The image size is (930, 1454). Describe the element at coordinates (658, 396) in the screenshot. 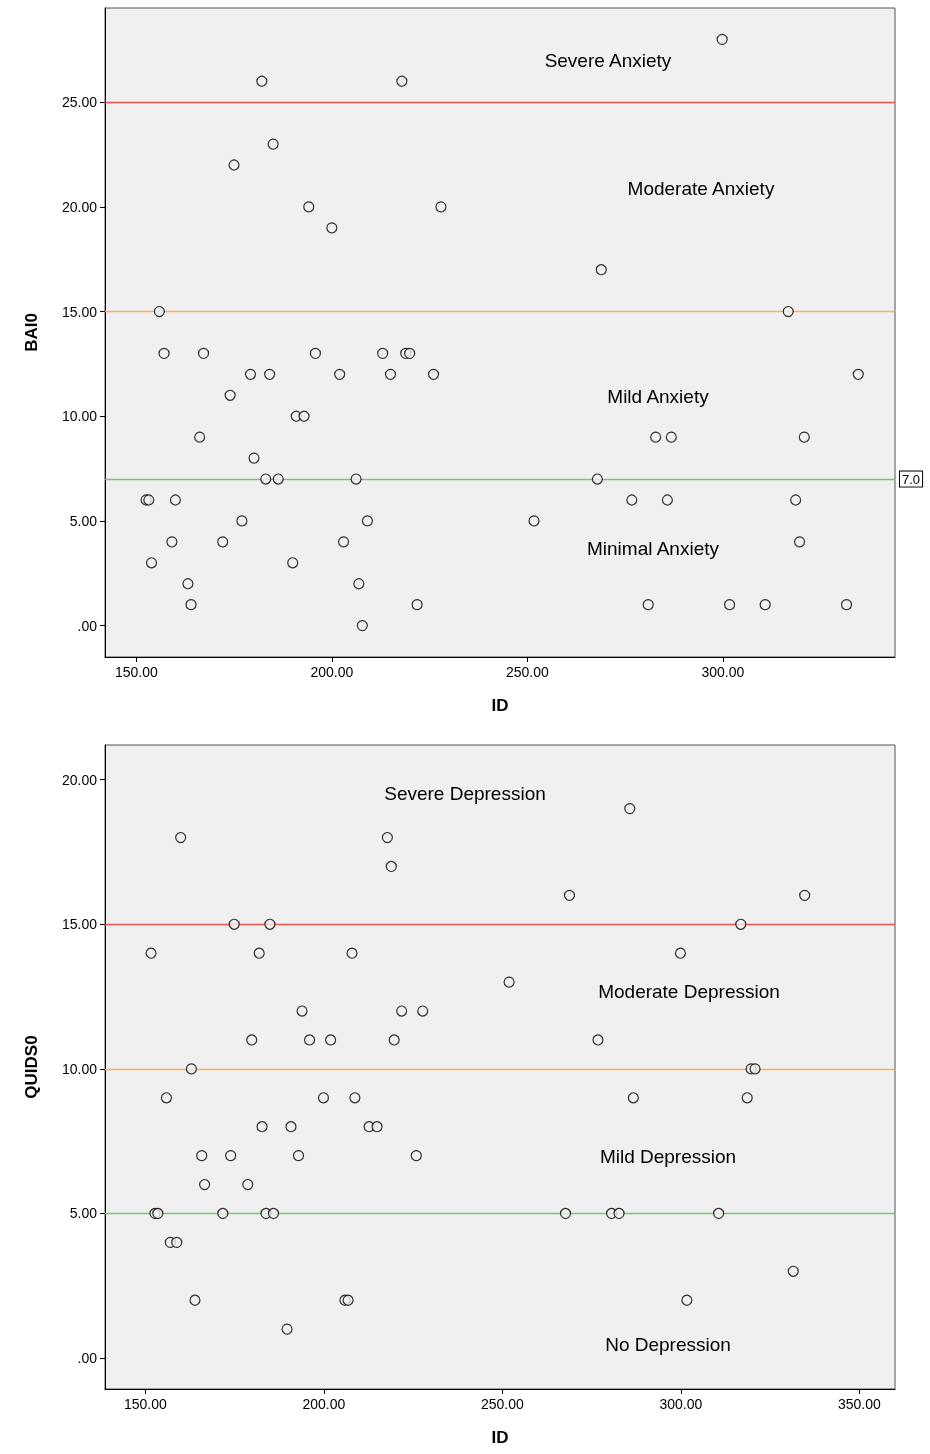

I see `annotation: Mild Anxiety` at that location.